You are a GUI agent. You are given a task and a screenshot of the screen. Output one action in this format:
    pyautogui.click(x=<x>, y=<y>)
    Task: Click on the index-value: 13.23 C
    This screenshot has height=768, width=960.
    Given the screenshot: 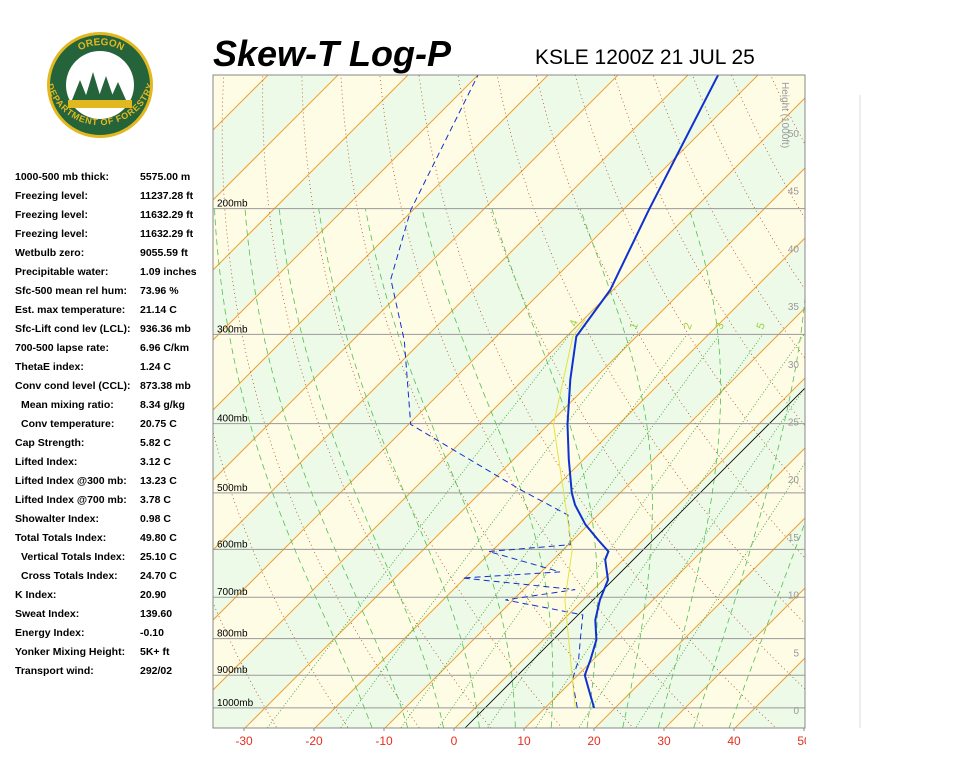 What is the action you would take?
    pyautogui.click(x=158, y=481)
    